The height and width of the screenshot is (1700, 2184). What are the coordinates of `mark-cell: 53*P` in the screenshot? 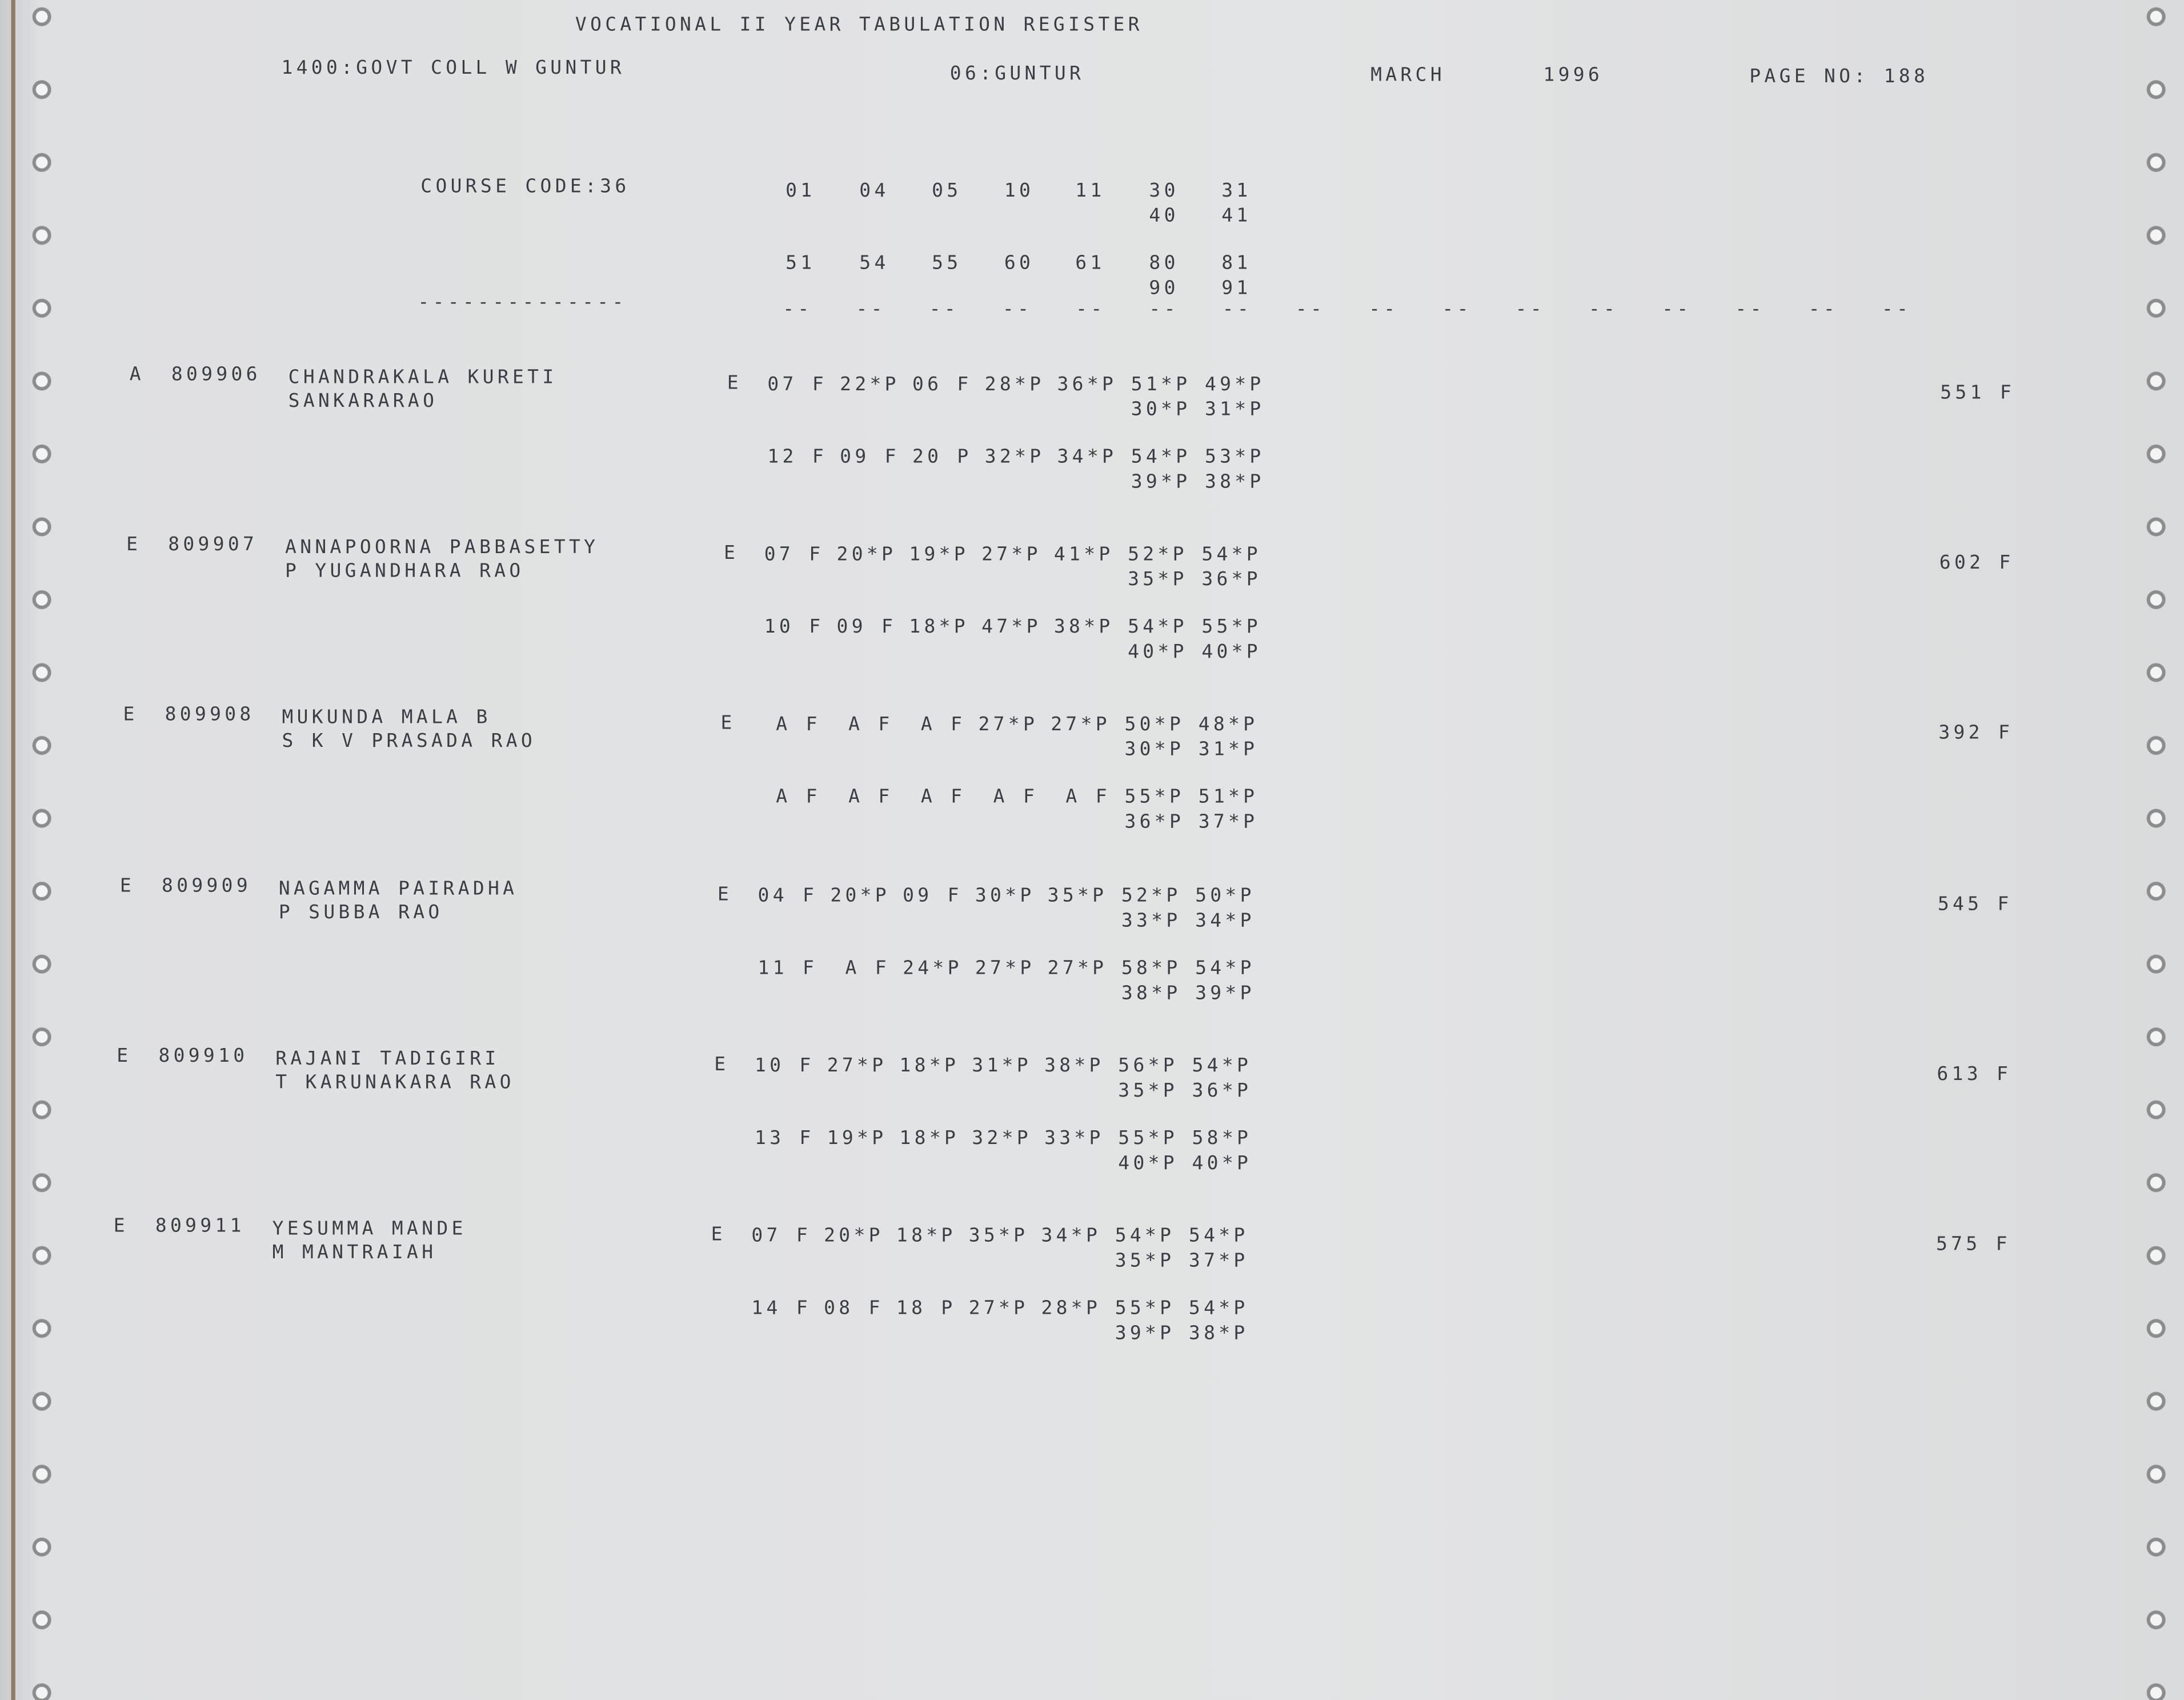 It's located at (1234, 457).